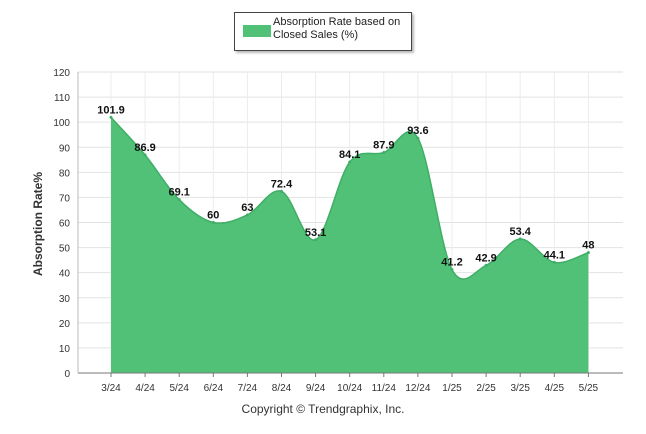  What do you see at coordinates (65, 224) in the screenshot?
I see `y-tick-label: 60` at bounding box center [65, 224].